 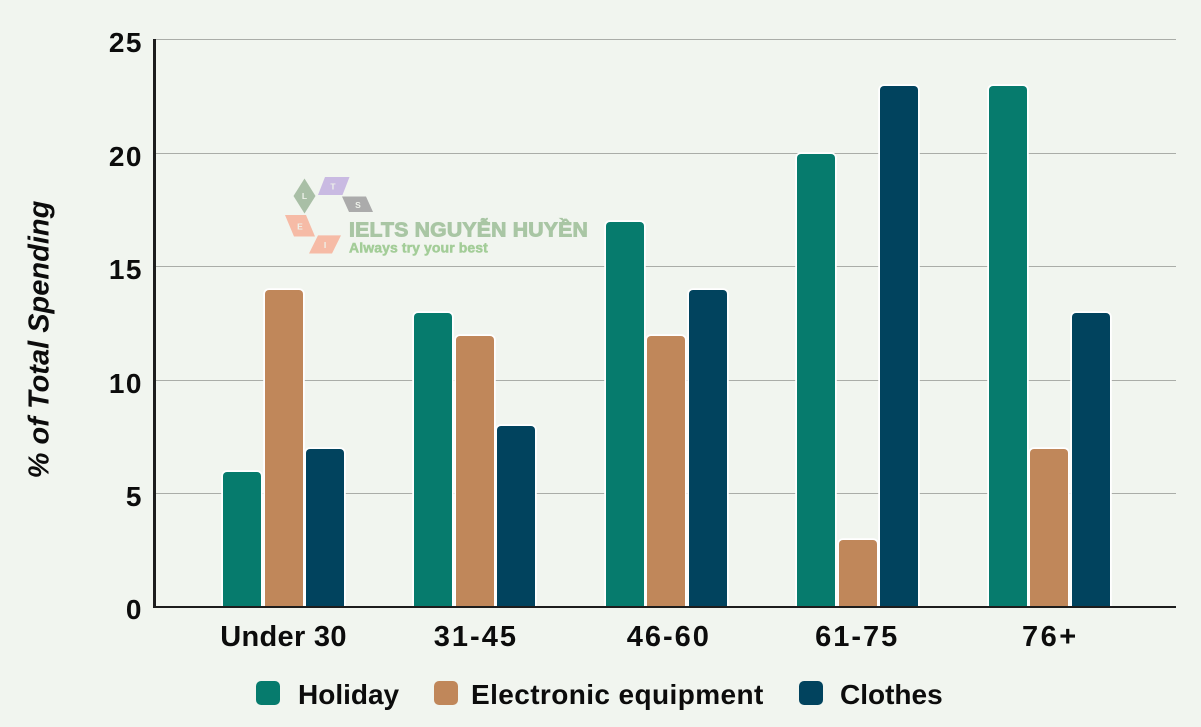 What do you see at coordinates (304, 196) in the screenshot?
I see `svg-text: L` at bounding box center [304, 196].